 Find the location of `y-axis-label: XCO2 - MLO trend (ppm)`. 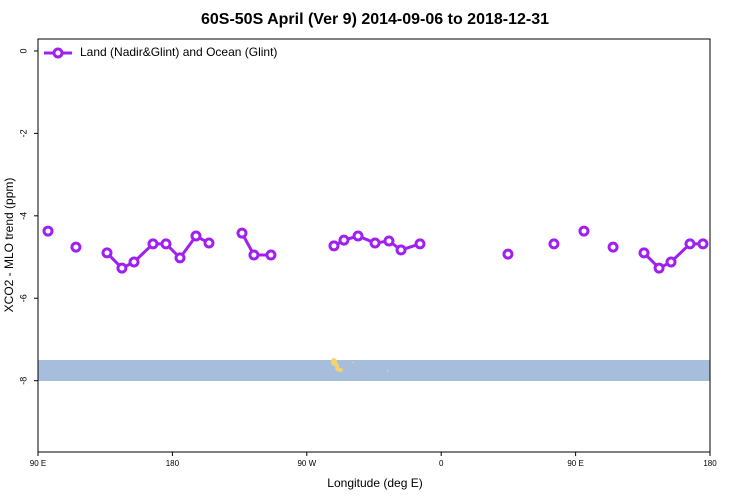

y-axis-label: XCO2 - MLO trend (ppm) is located at coordinates (9, 245).